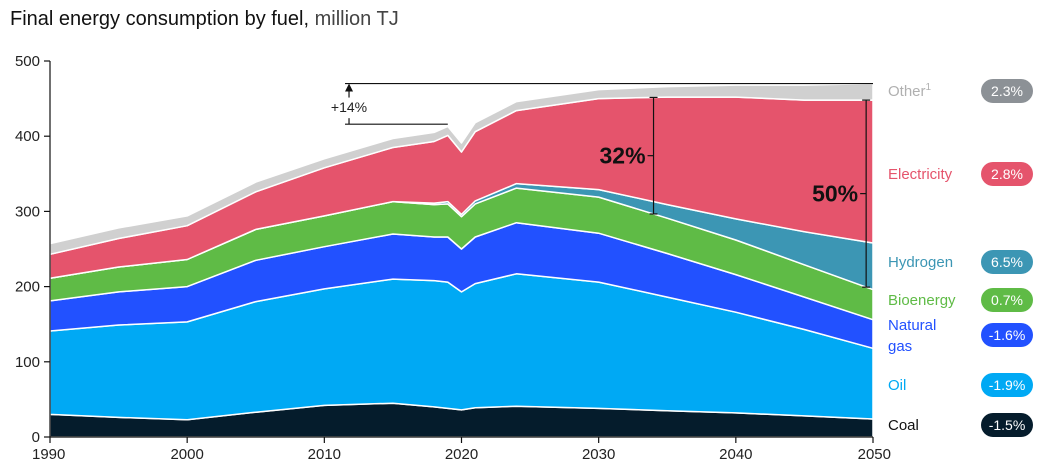 The image size is (1060, 471). Describe the element at coordinates (27, 287) in the screenshot. I see `y-tick-label: 200` at that location.